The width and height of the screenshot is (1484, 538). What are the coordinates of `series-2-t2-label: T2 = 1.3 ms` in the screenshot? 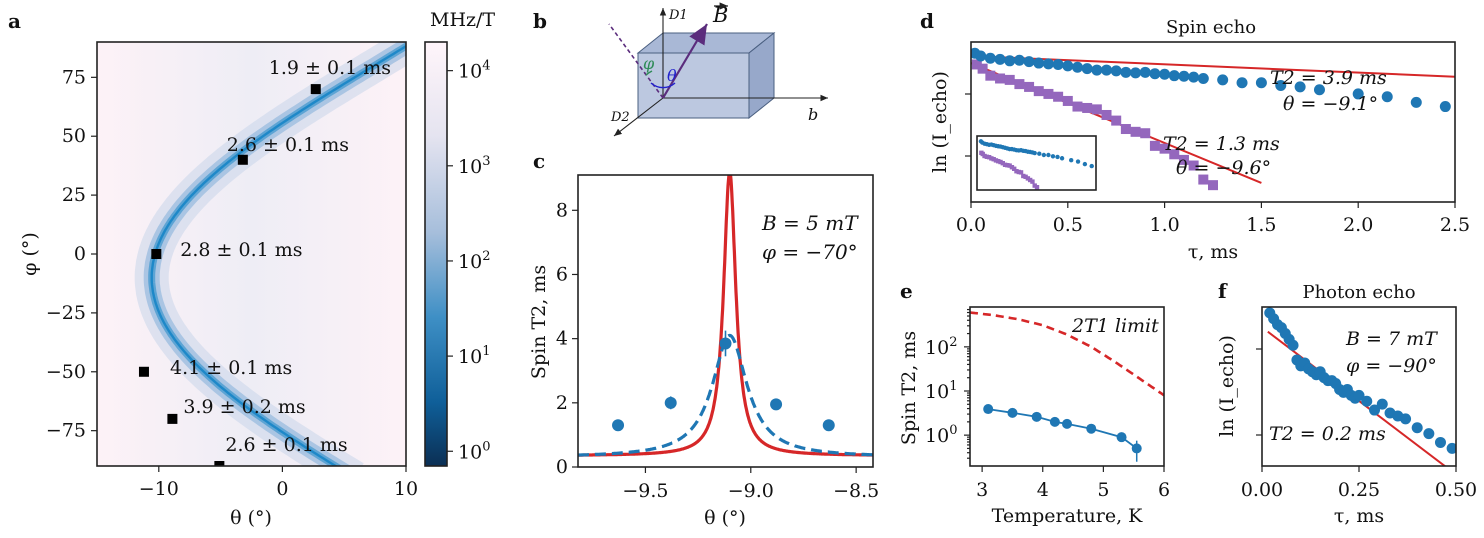 It's located at (1221, 144).